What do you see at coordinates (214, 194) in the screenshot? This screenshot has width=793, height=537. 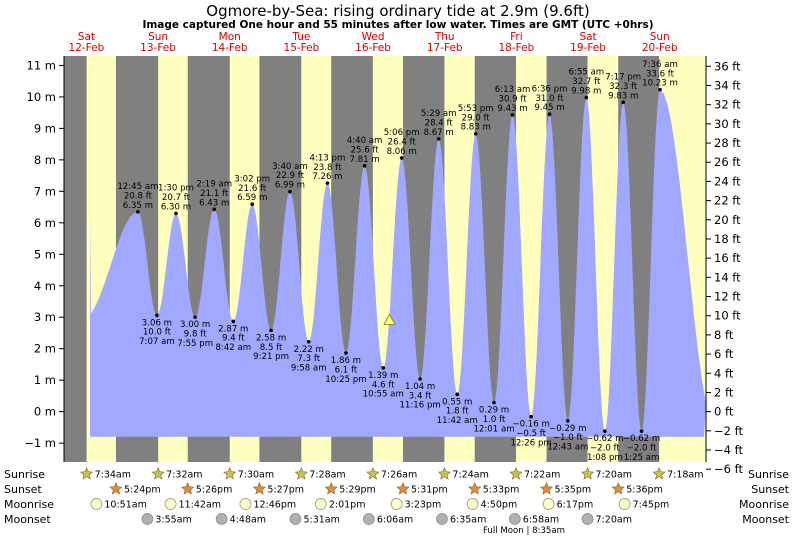 I see `high-tide-label: 21.1 ft` at bounding box center [214, 194].